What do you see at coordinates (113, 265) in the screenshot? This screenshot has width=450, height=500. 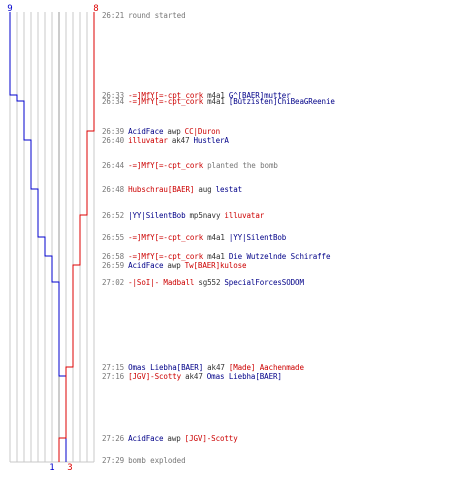 I see `event-time: 26:59` at bounding box center [113, 265].